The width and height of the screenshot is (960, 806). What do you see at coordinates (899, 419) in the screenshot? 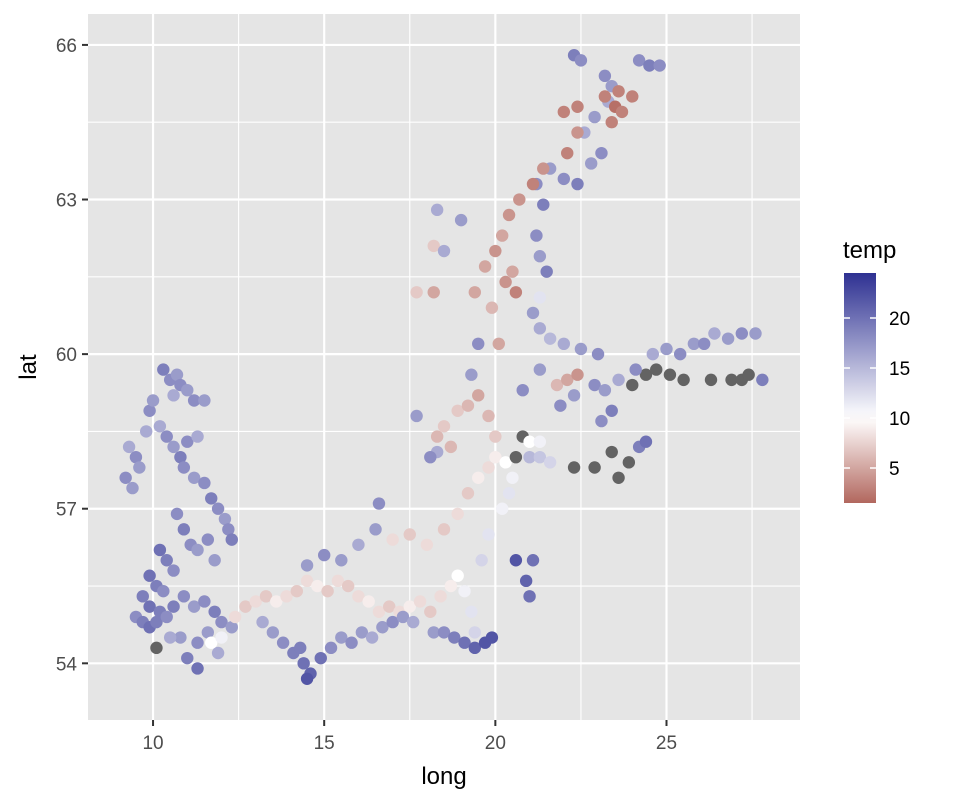
I see `legend-tick-label: 10` at bounding box center [899, 419].